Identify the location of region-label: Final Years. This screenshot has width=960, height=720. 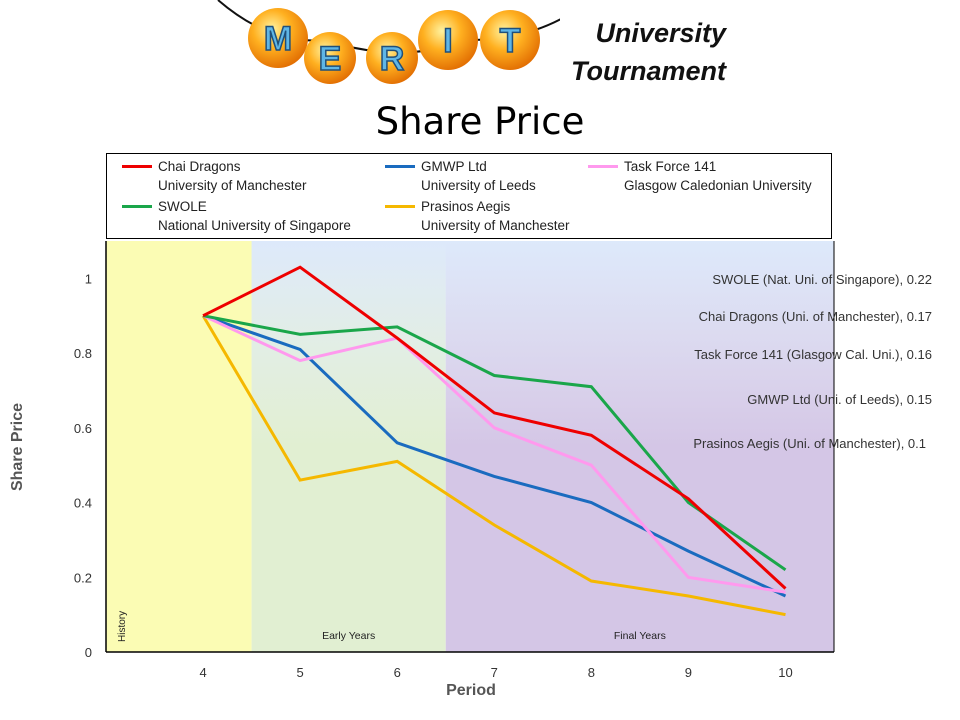
(640, 636).